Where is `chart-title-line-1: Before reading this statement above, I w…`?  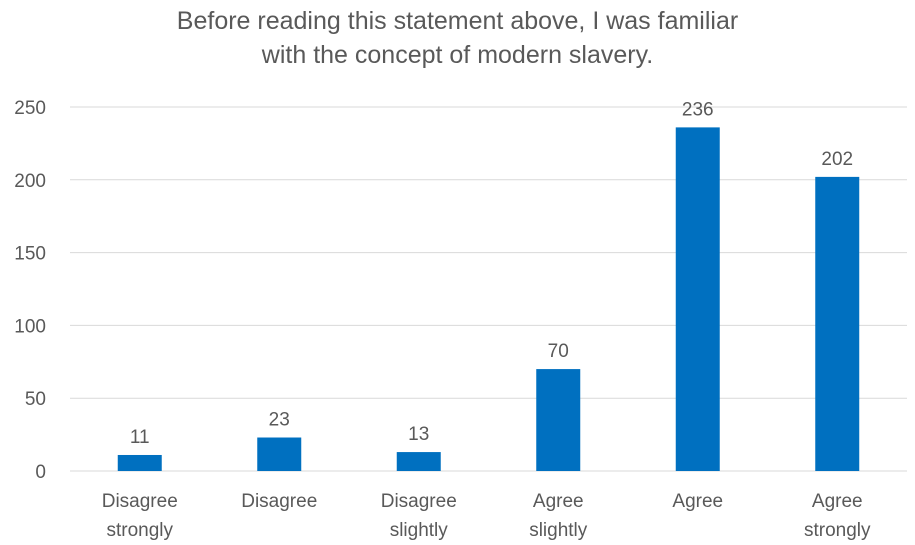 chart-title-line-1: Before reading this statement above, I w… is located at coordinates (457, 21).